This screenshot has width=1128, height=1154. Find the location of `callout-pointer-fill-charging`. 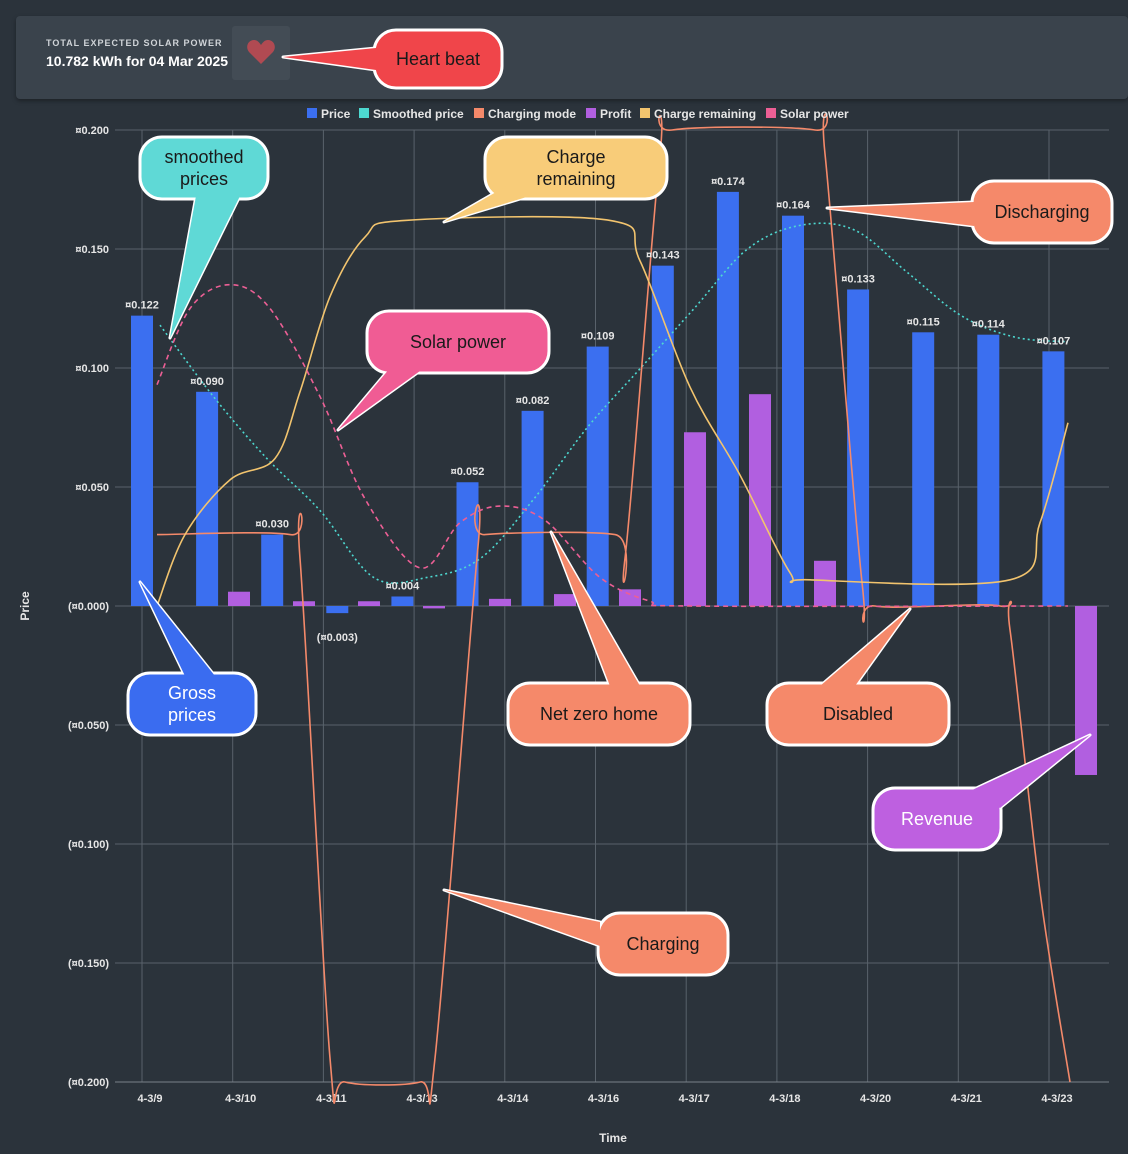

callout-pointer-fill-charging is located at coordinates (522, 918).